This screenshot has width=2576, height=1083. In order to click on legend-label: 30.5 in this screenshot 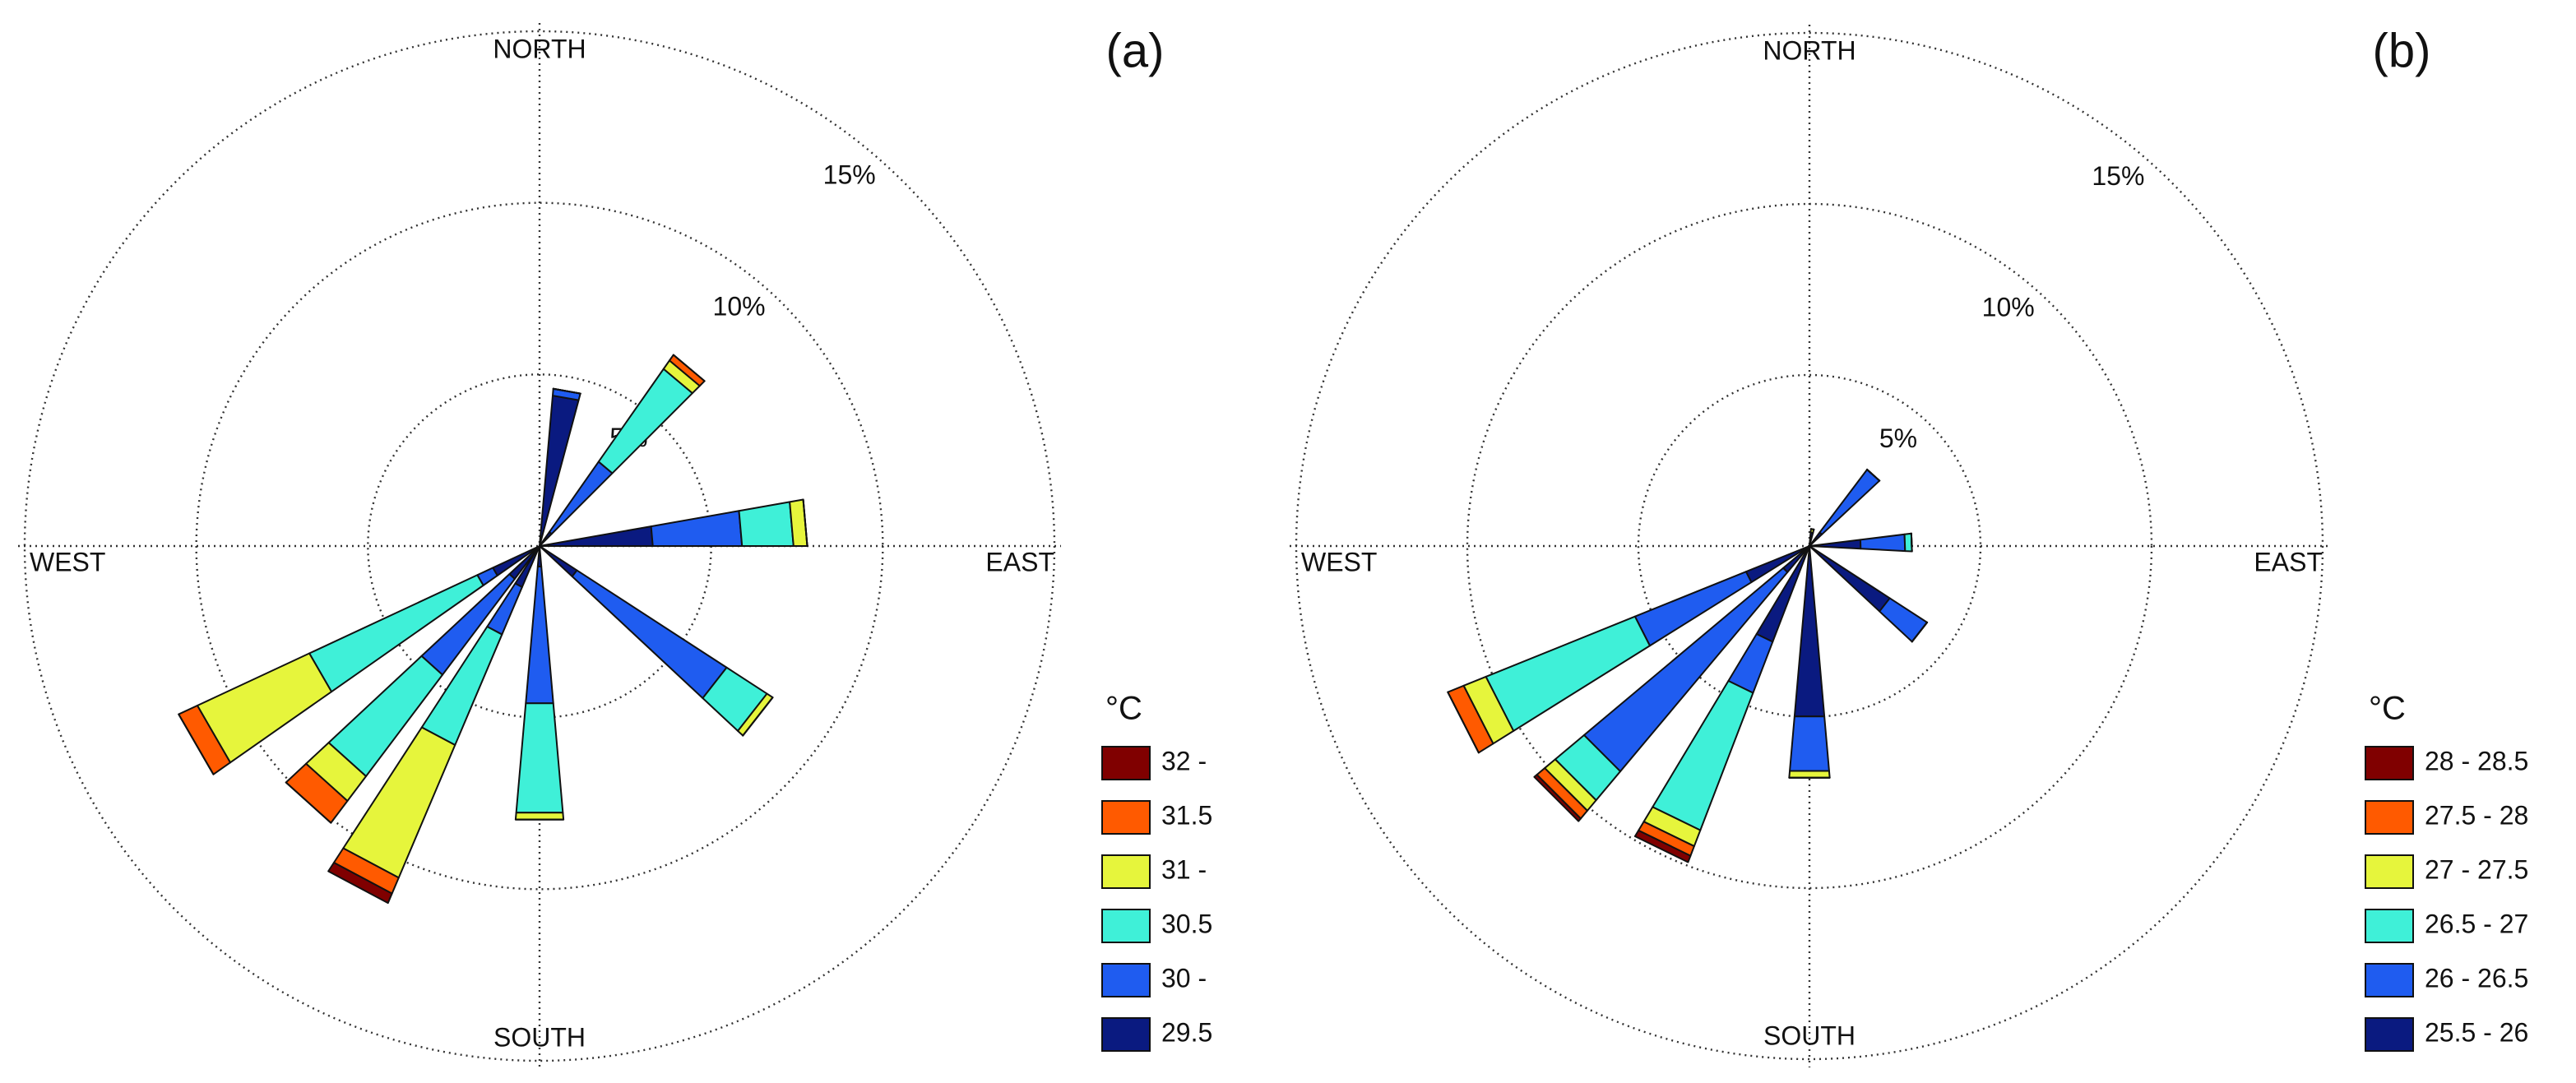, I will do `click(1187, 923)`.